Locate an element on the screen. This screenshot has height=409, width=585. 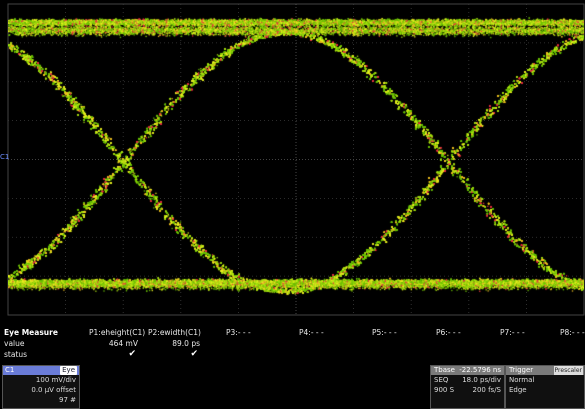
trigger-header: Trigger Prescaler is located at coordinates (545, 370).